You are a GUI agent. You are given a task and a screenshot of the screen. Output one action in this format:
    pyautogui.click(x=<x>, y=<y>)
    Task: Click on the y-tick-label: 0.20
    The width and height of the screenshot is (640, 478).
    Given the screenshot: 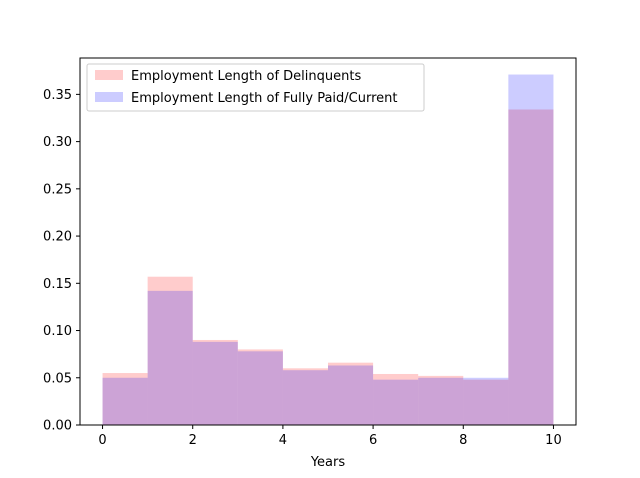 What is the action you would take?
    pyautogui.click(x=57, y=237)
    